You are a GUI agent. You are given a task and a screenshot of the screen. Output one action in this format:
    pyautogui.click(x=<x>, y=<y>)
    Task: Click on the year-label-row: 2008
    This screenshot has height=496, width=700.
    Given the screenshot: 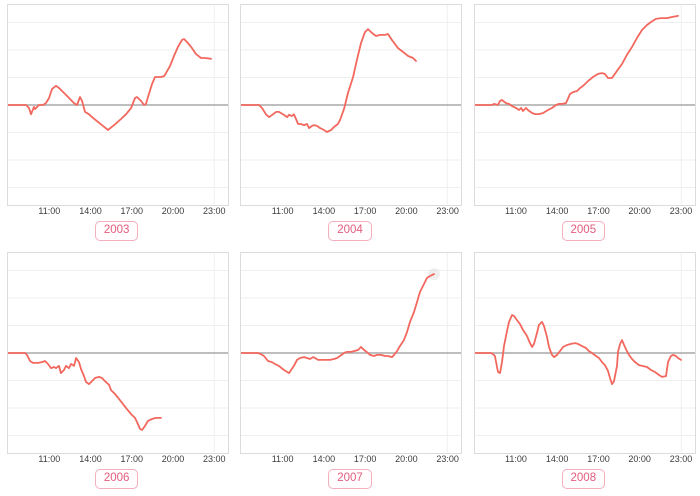 What is the action you would take?
    pyautogui.click(x=583, y=478)
    